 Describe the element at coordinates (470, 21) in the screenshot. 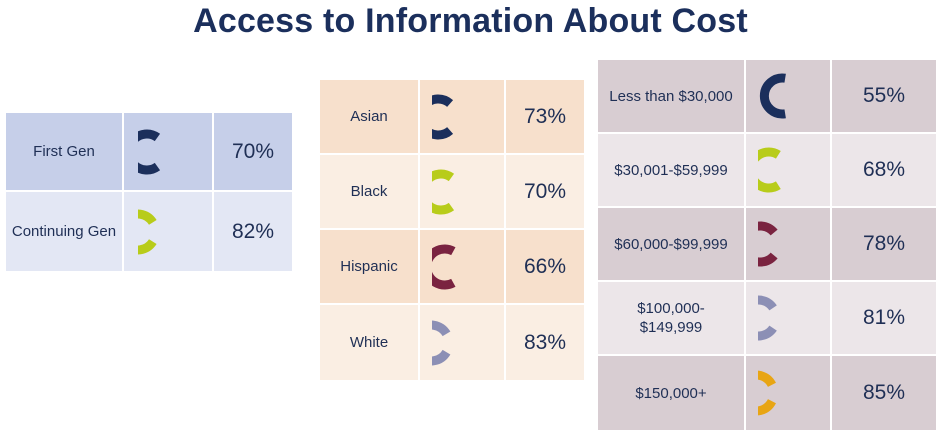

I see `page-title: Access to Information About Cost` at that location.